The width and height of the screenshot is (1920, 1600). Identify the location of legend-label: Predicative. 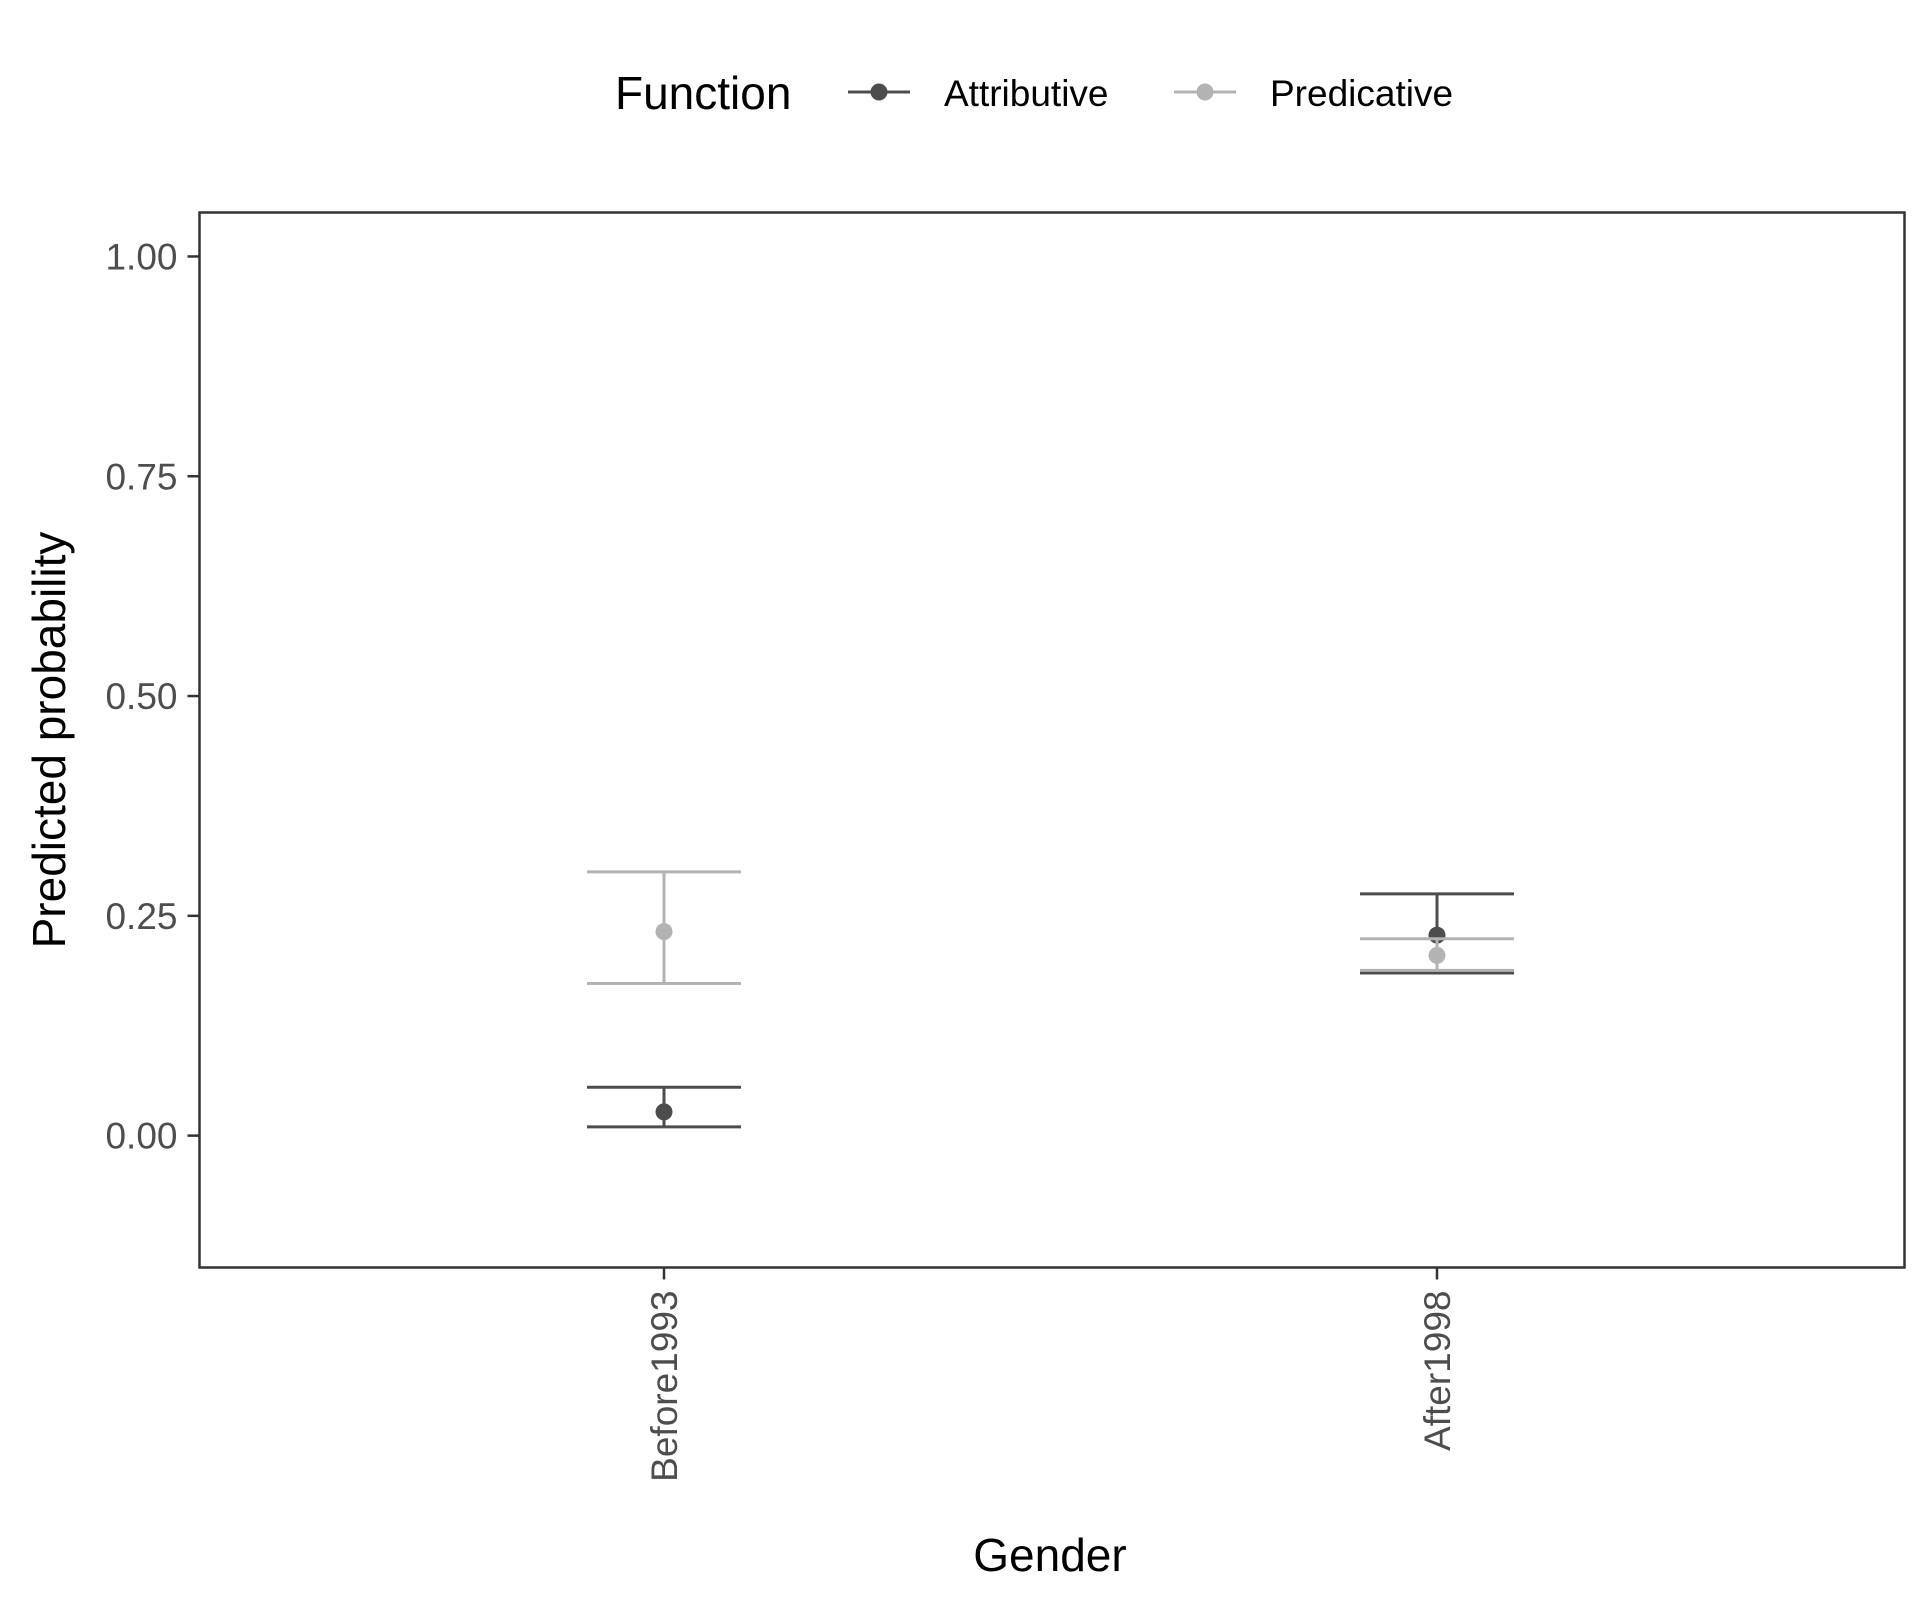
(1361, 93).